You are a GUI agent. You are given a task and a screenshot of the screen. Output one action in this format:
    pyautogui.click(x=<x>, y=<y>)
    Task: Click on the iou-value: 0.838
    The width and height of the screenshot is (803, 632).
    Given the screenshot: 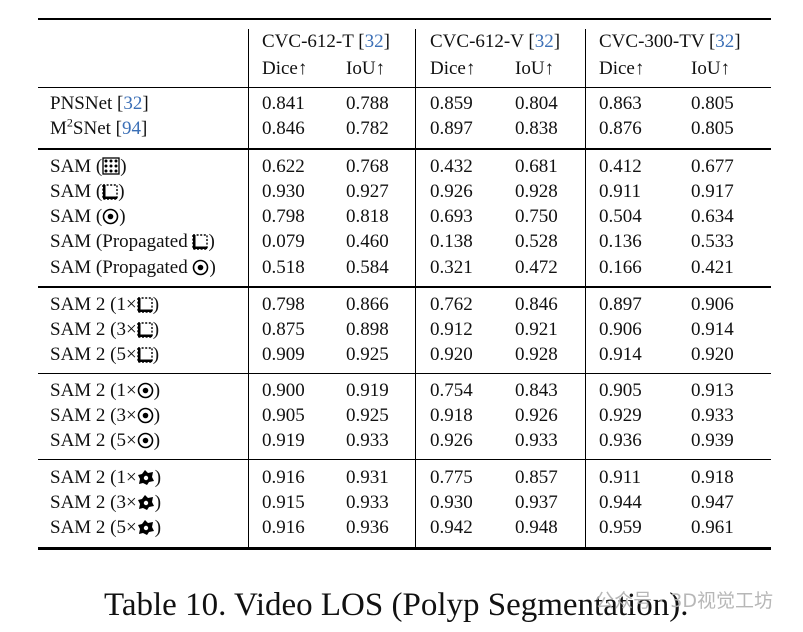 What is the action you would take?
    pyautogui.click(x=536, y=128)
    